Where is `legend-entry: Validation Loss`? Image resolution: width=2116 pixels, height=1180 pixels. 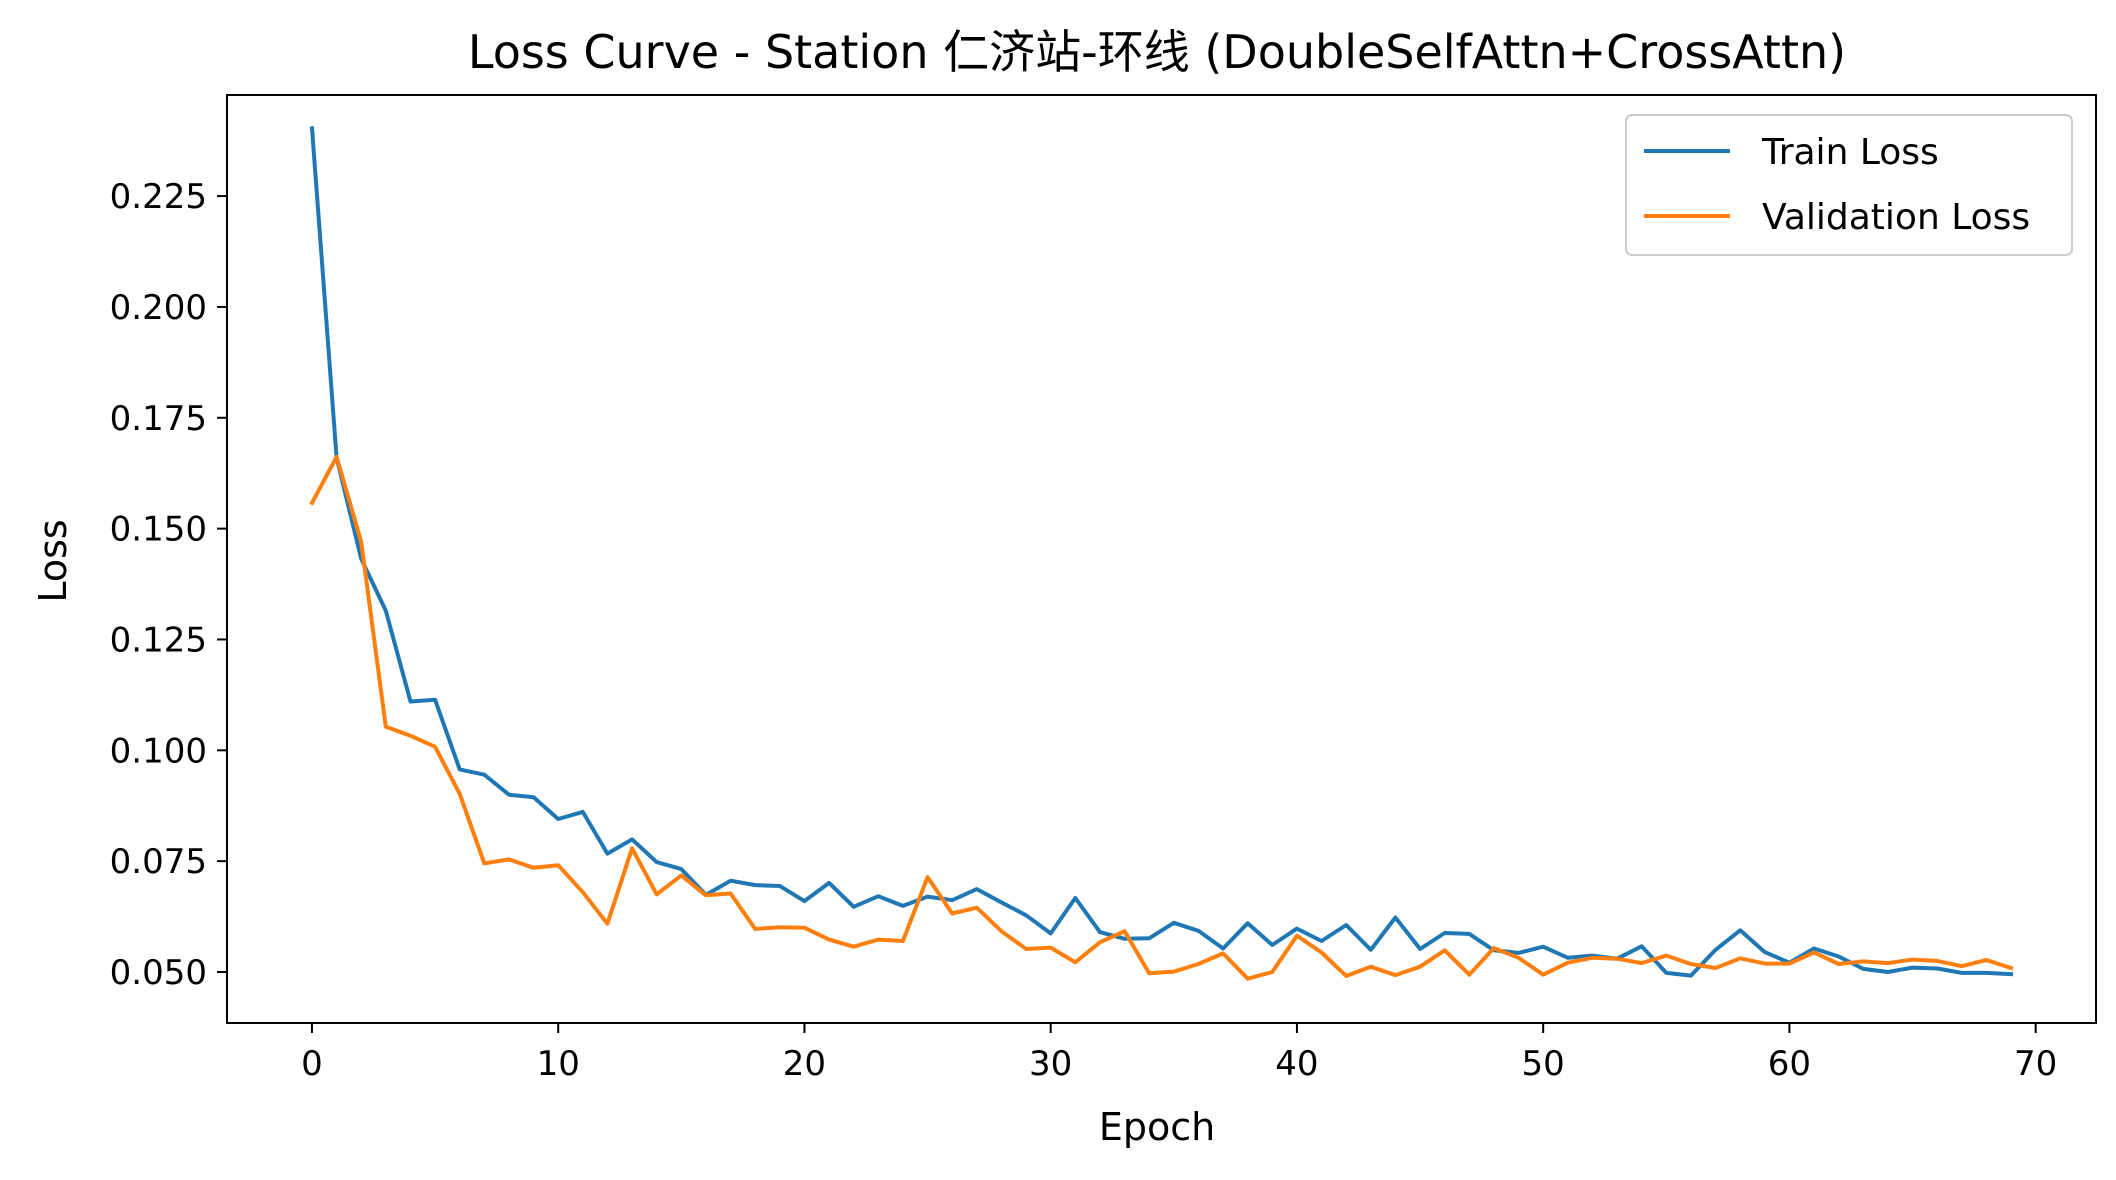 legend-entry: Validation Loss is located at coordinates (1896, 217).